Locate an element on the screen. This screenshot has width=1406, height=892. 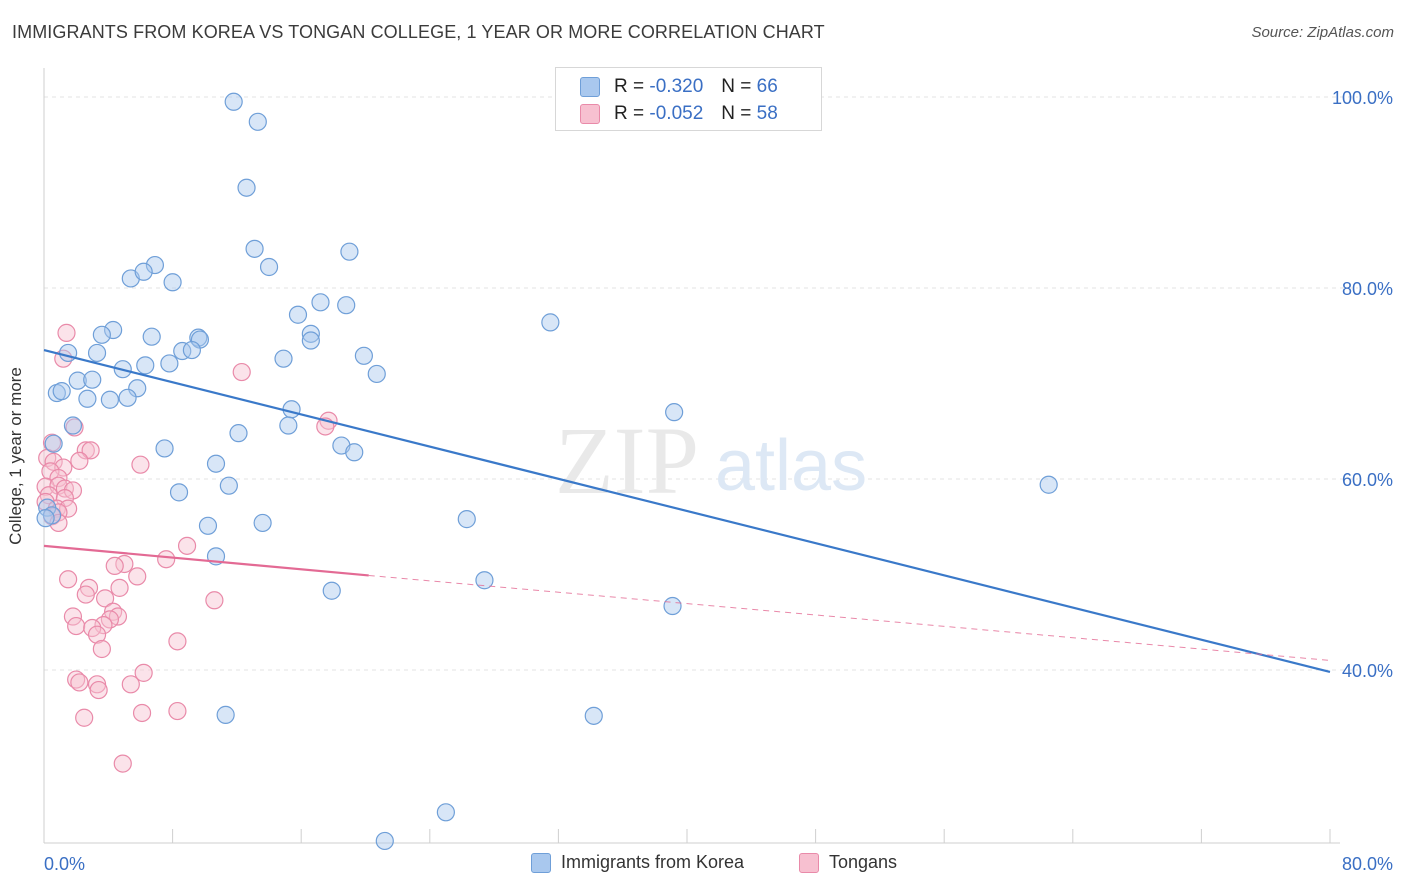
trend-line-tongan is located at coordinates (206, 560).